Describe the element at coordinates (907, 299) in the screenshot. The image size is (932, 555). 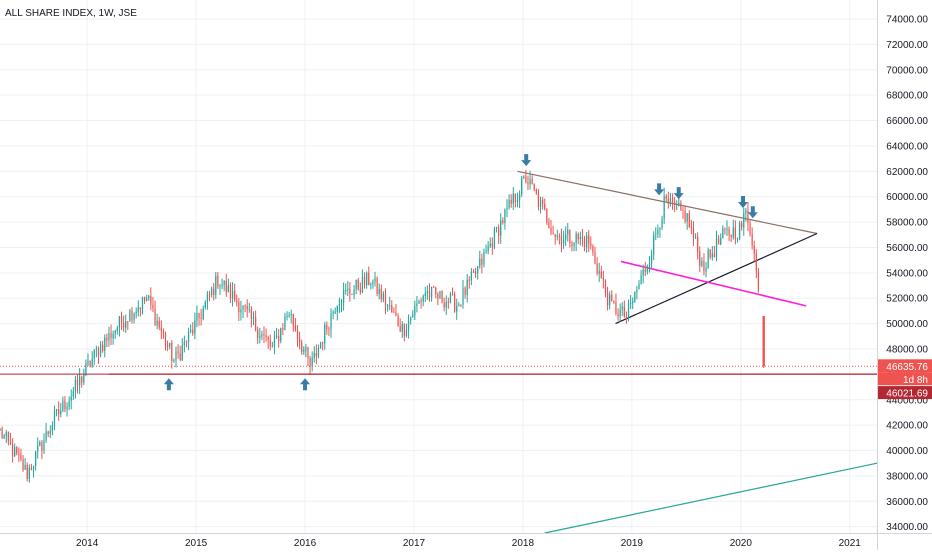
I see `y-tick-label: 52000.00` at that location.